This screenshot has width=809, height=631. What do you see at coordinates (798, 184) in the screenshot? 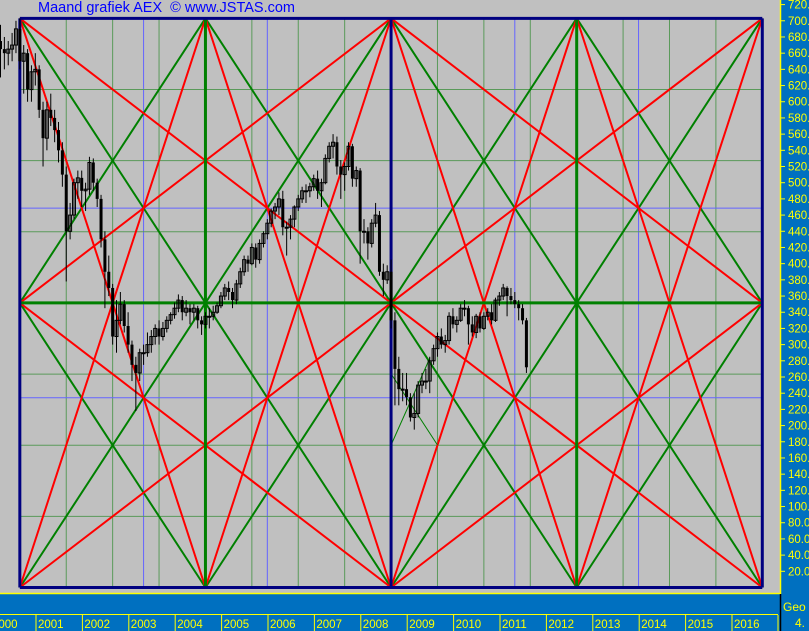
I see `y-axis-tick-label: 500.0` at bounding box center [798, 184].